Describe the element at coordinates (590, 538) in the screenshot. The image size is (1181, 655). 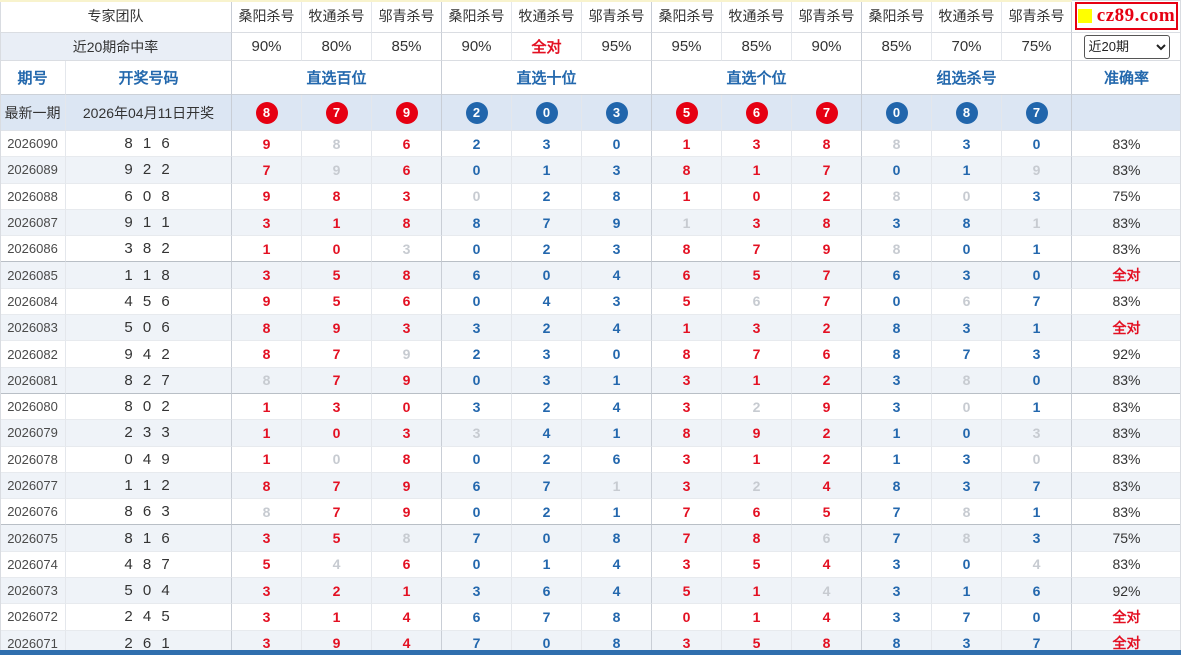
I see `table-row: 2026075 8 1 6 3 5 8 7 0 8 7 8 6 7 8 3 75%` at that location.